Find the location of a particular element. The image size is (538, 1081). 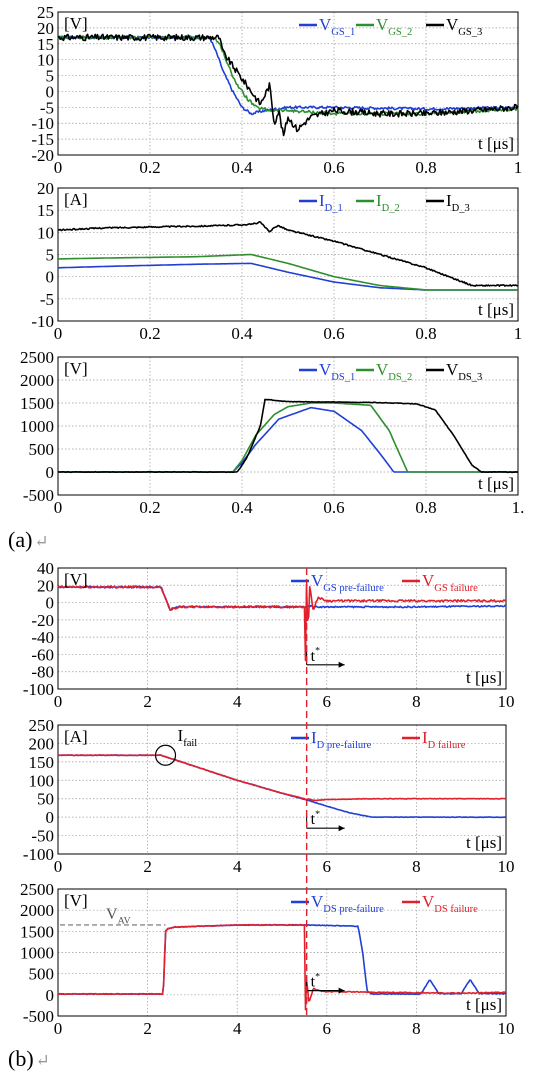

y-tick-label: 200 is located at coordinates (42, 743).